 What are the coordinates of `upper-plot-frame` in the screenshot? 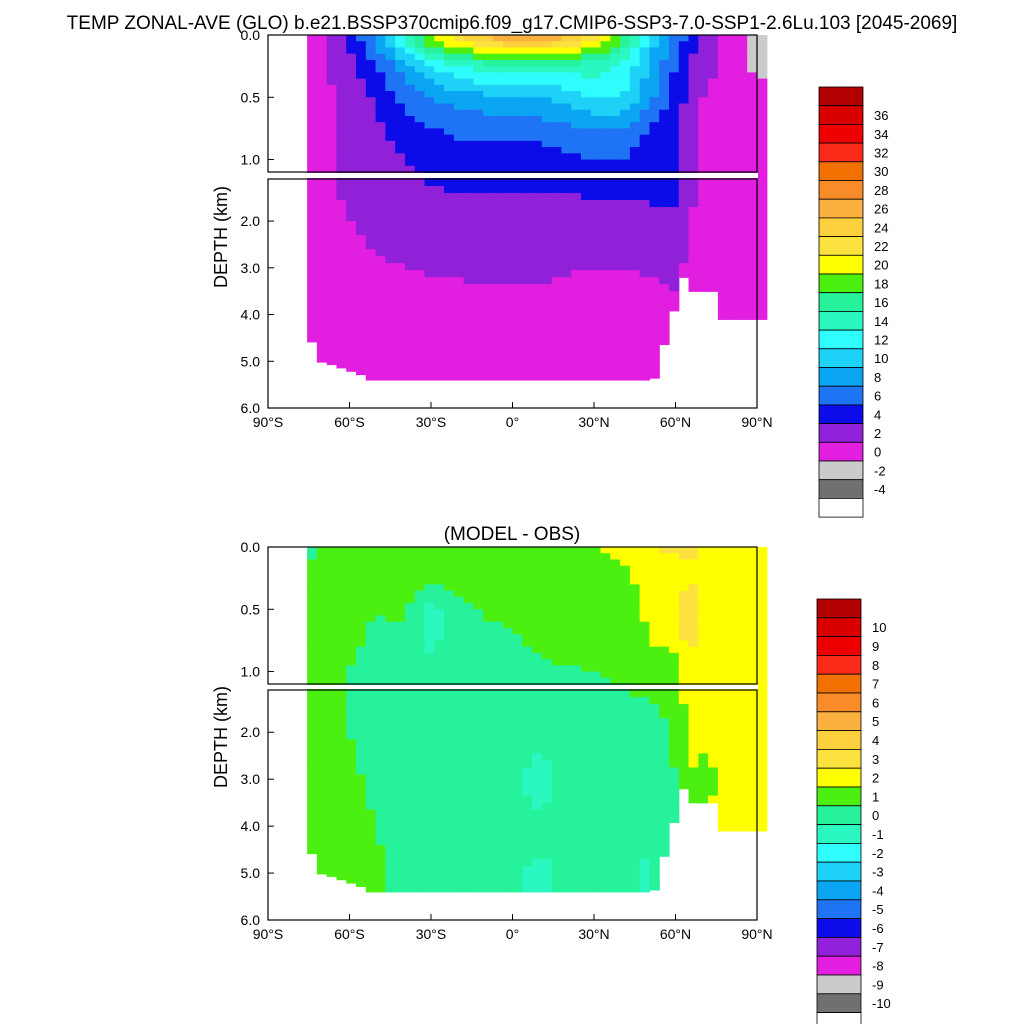 It's located at (512, 615).